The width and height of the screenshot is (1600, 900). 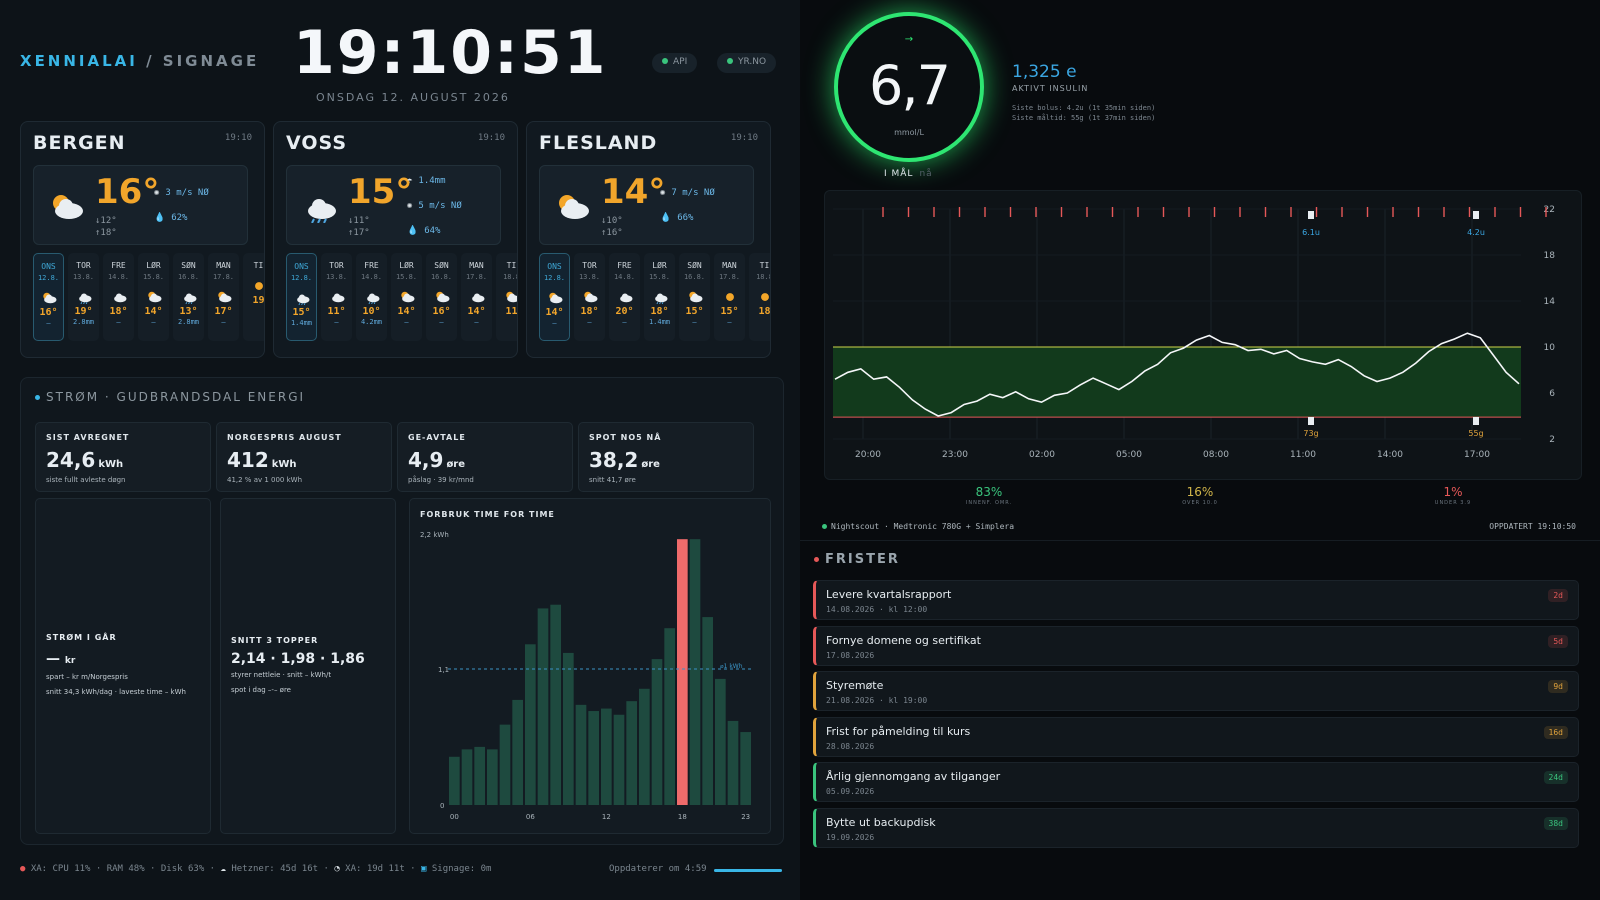 I want to click on kpi-number: 24,6, so click(x=71, y=460).